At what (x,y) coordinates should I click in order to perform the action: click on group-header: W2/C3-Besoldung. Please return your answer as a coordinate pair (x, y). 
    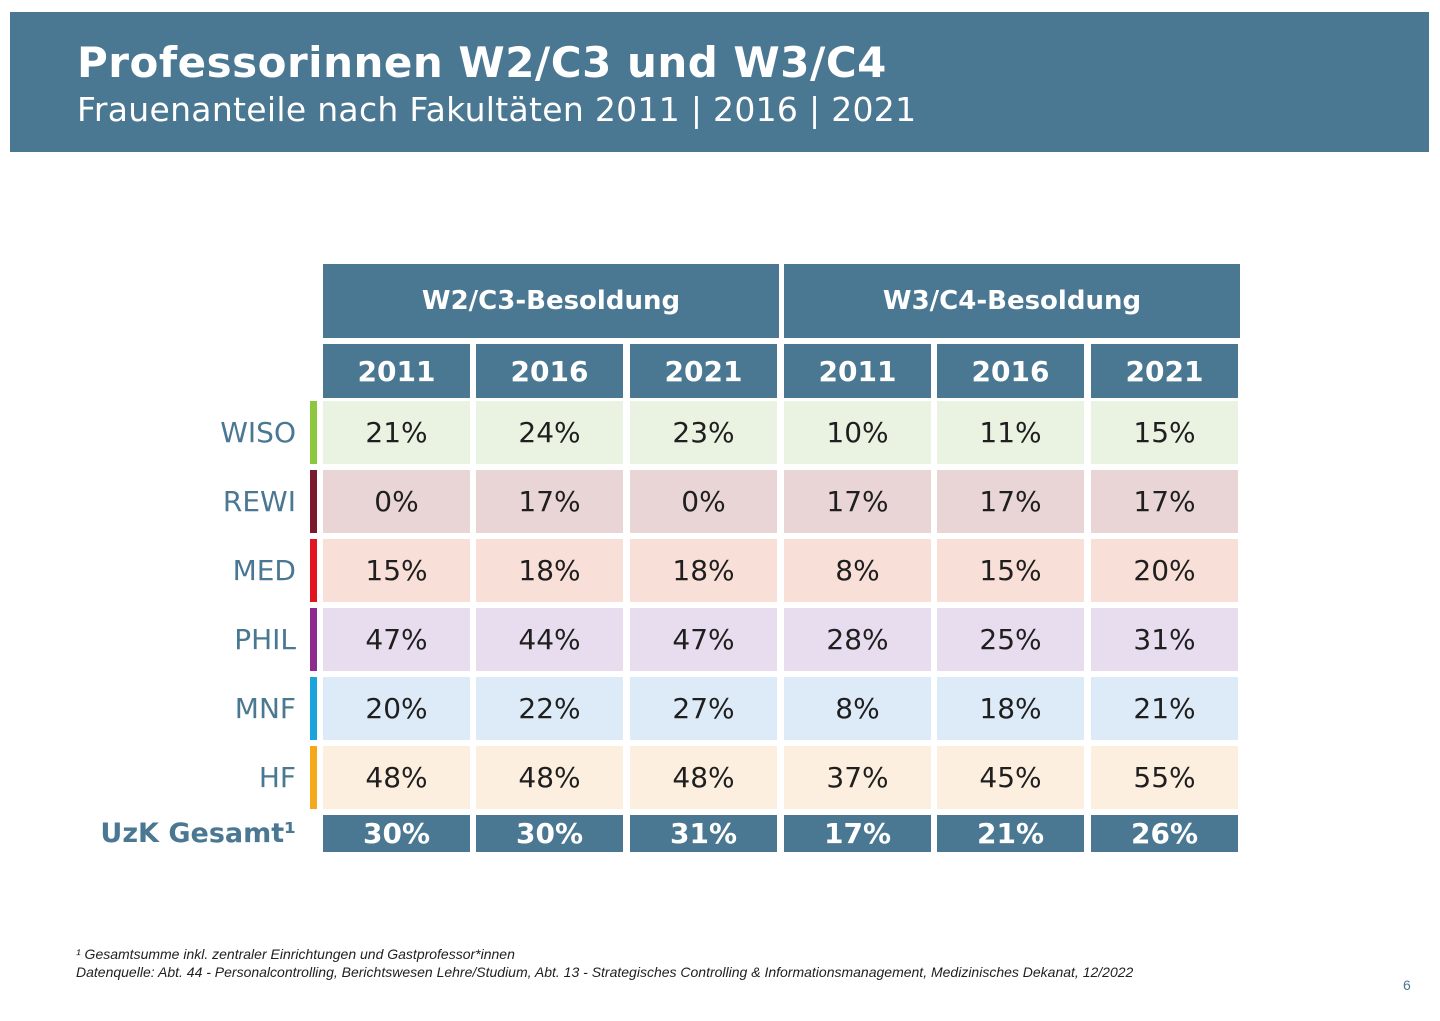
    Looking at the image, I should click on (551, 301).